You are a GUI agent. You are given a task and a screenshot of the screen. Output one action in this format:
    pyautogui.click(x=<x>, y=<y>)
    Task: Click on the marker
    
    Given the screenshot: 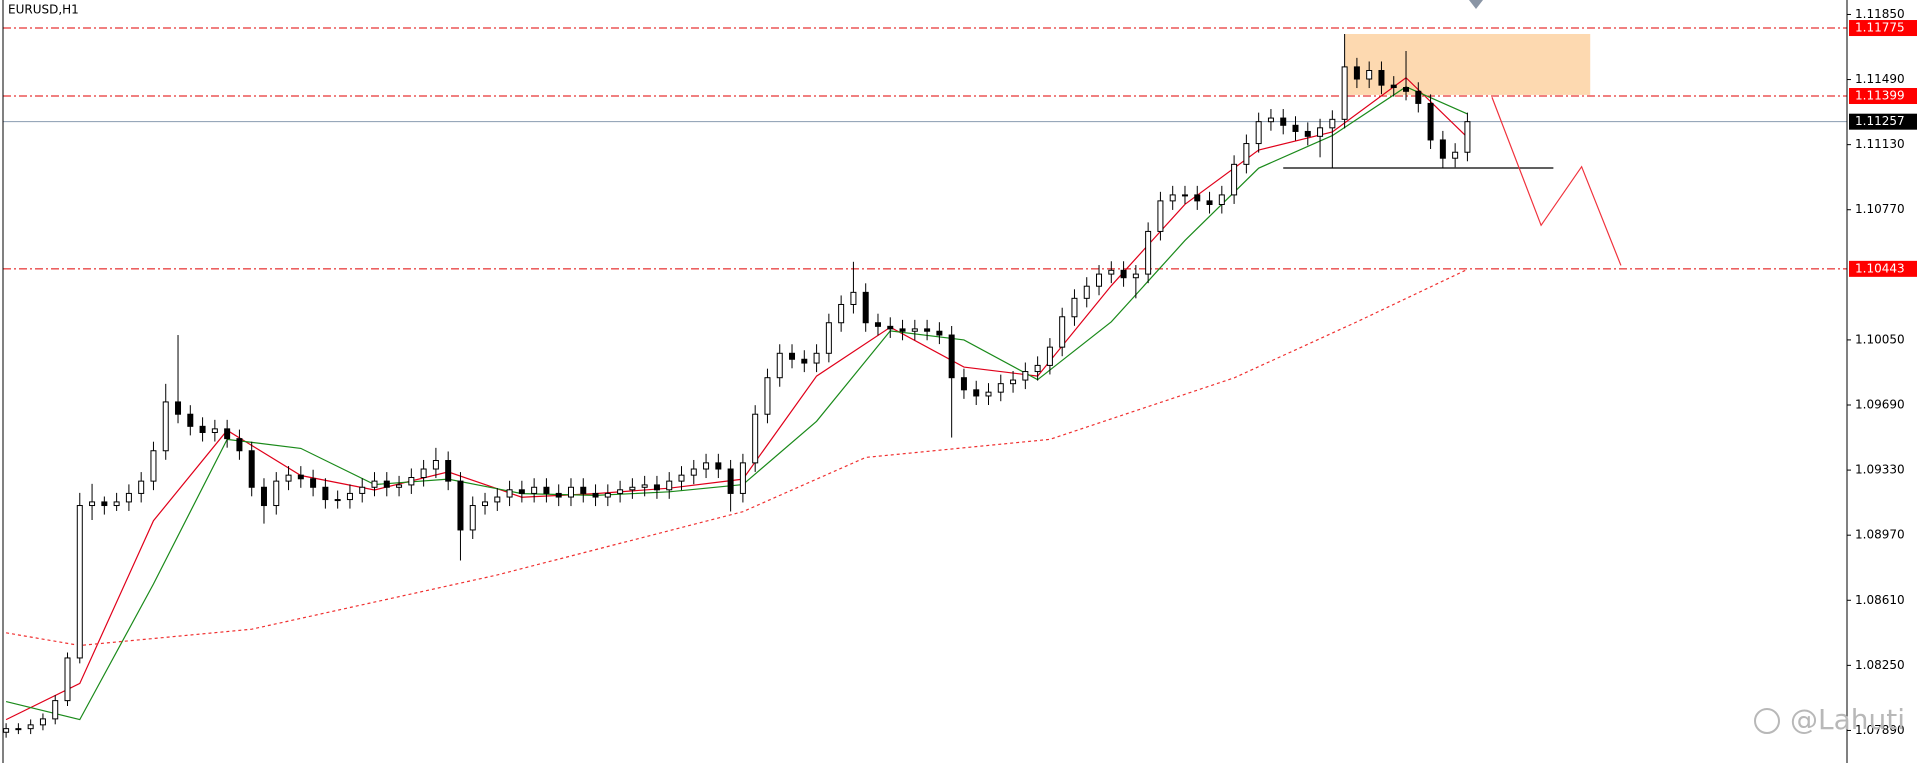 What is the action you would take?
    pyautogui.click(x=1476, y=4)
    